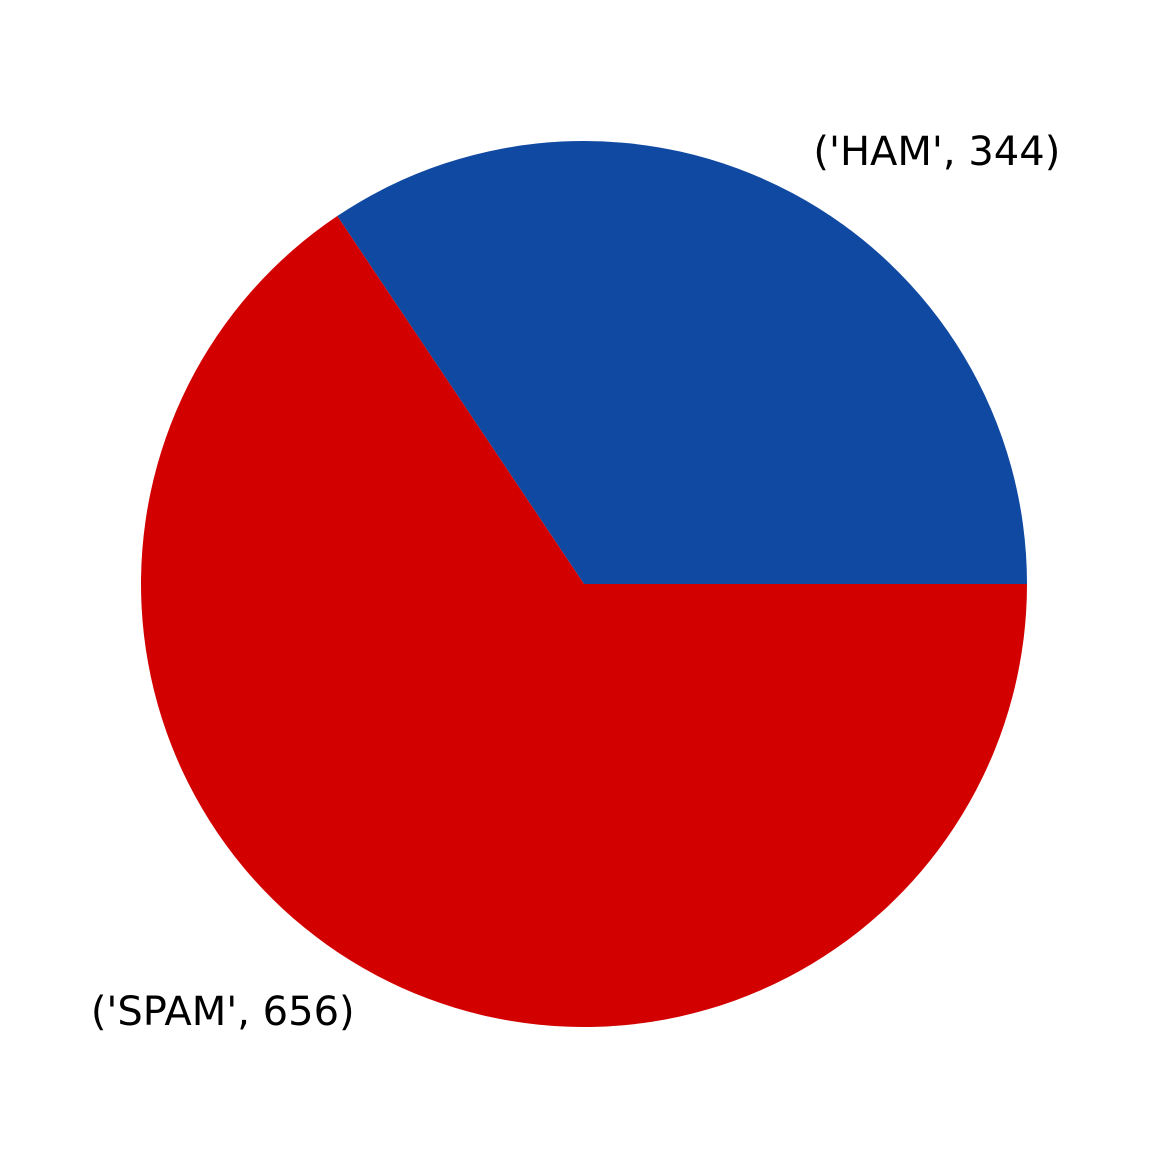  I want to click on slice-label: ('HAM', 344), so click(936, 152).